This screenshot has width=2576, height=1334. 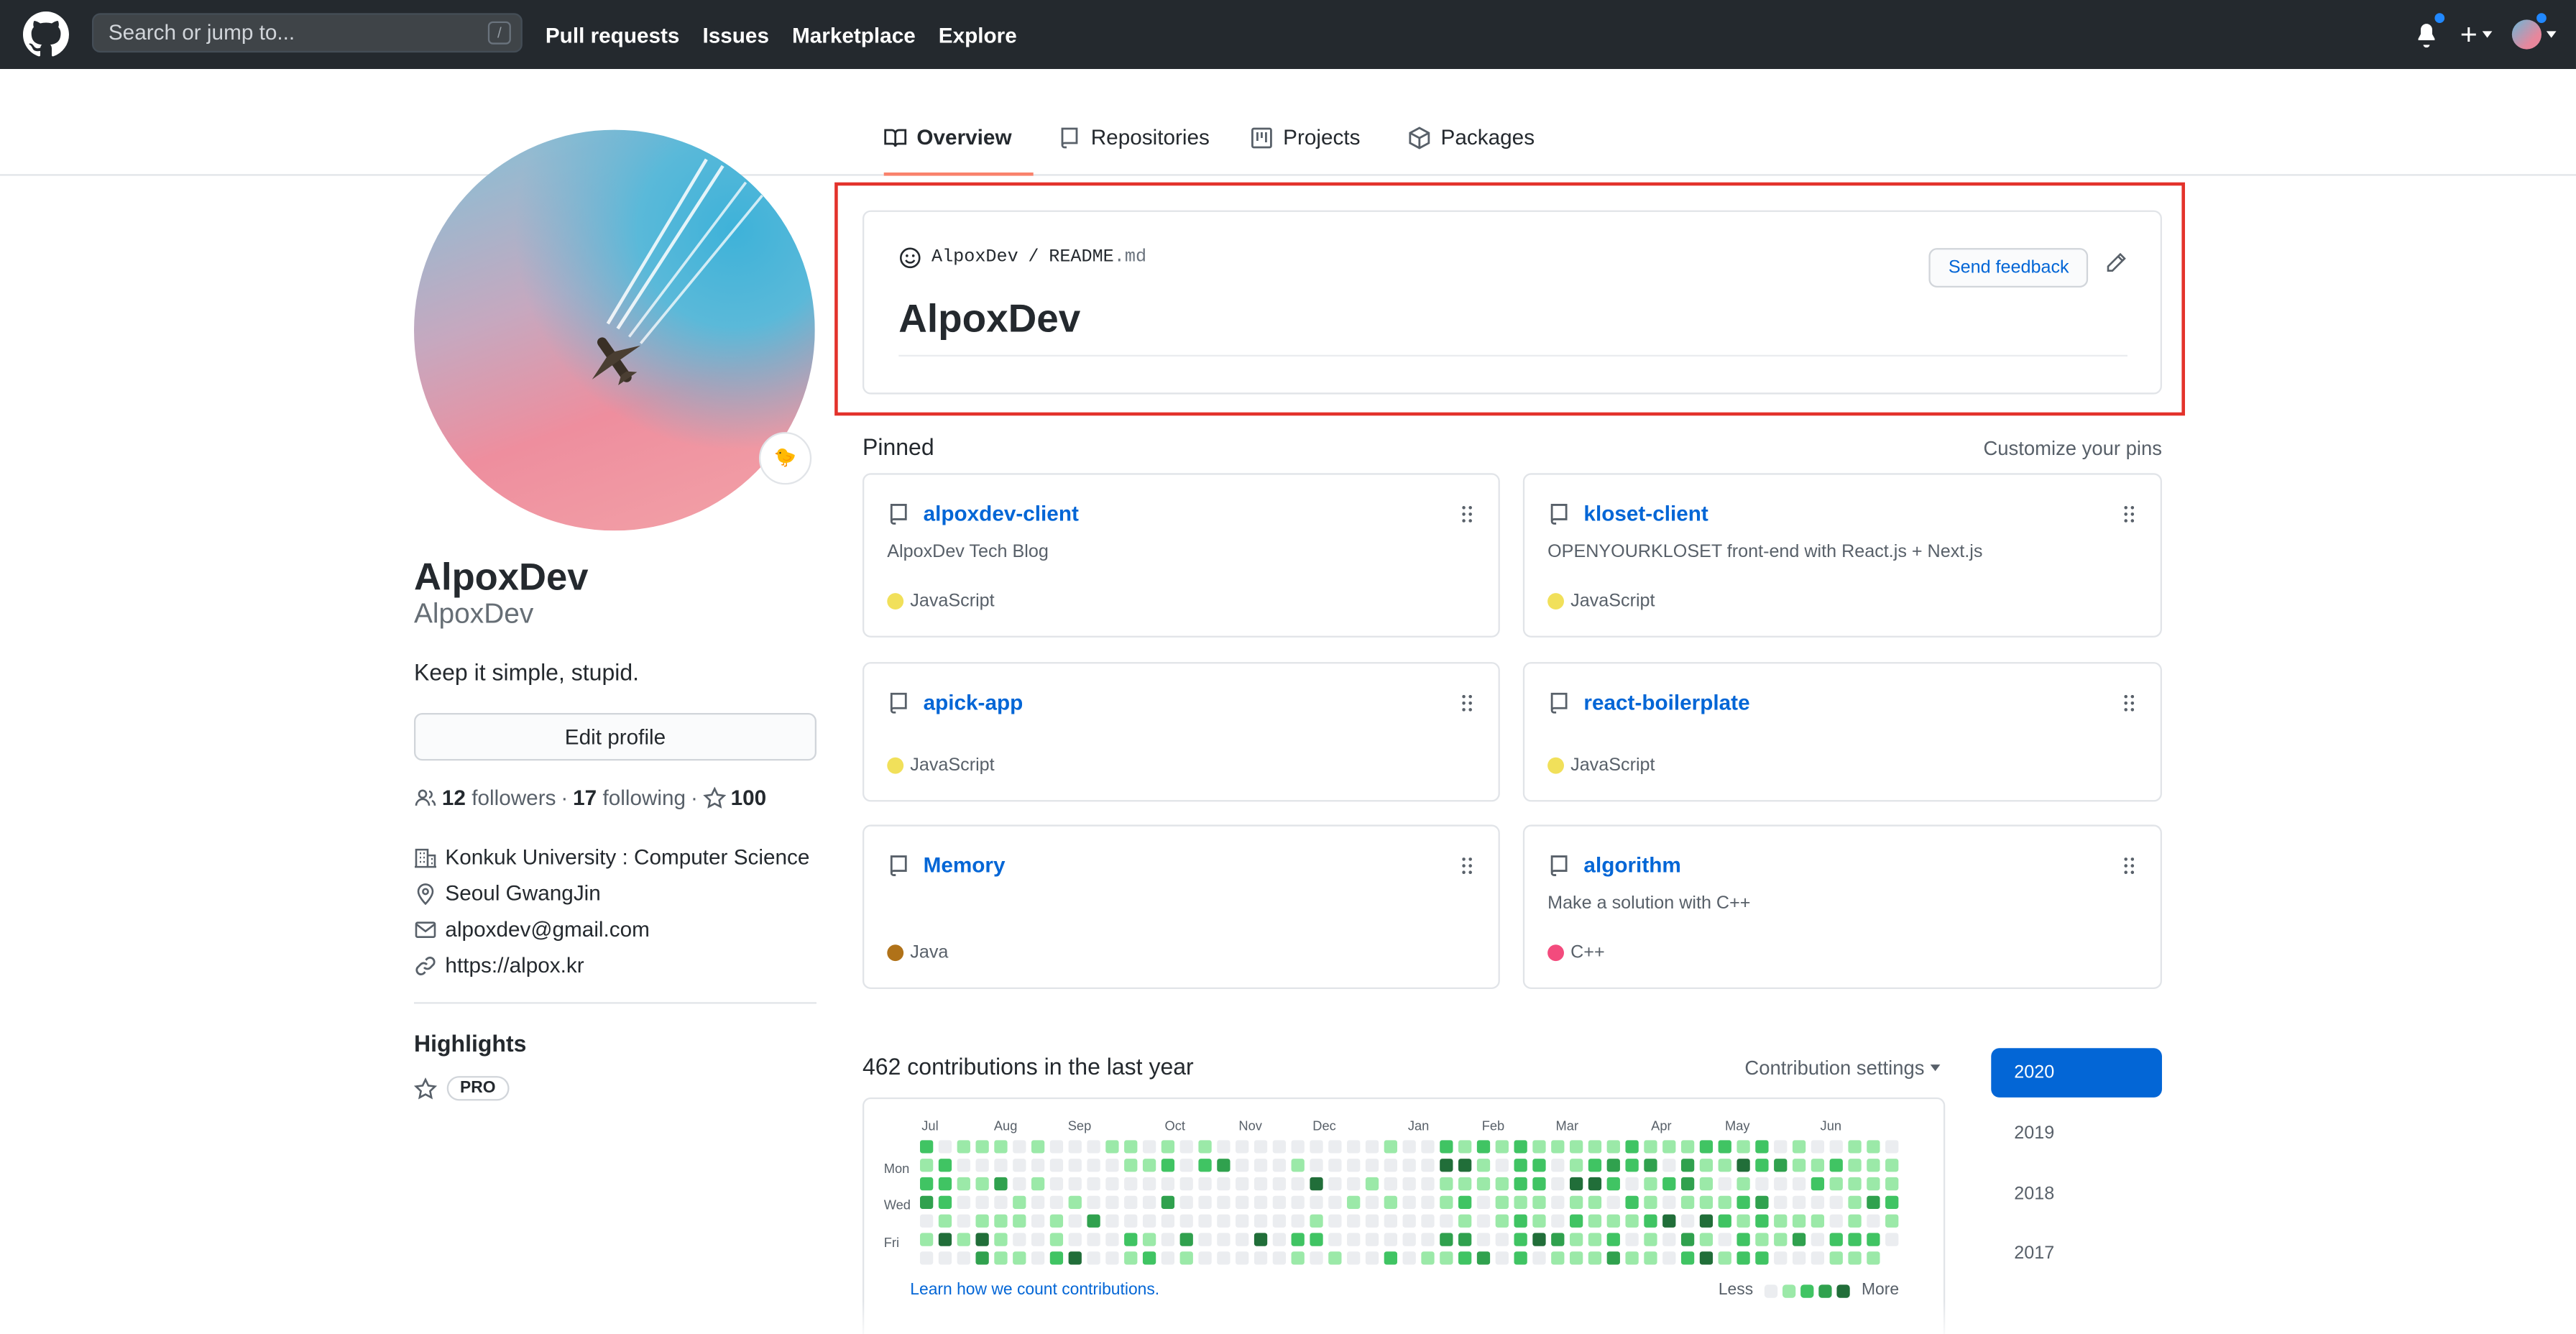 What do you see at coordinates (2476, 34) in the screenshot?
I see `create-new-button: +` at bounding box center [2476, 34].